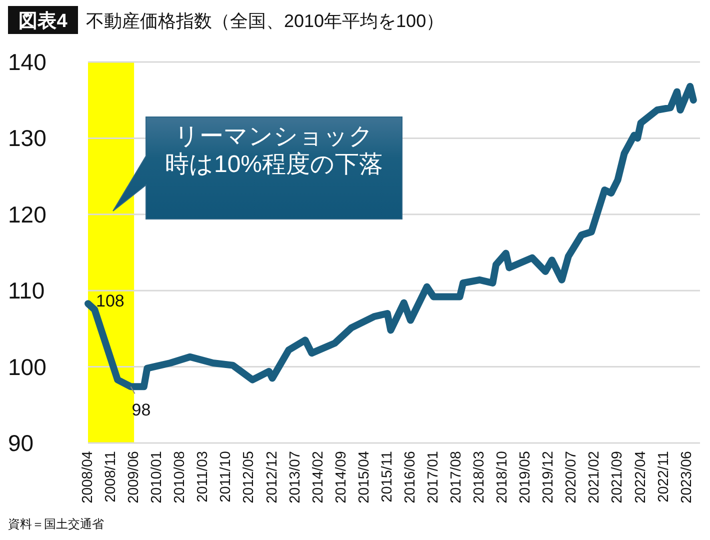  I want to click on y-tick-label: 90, so click(21, 443).